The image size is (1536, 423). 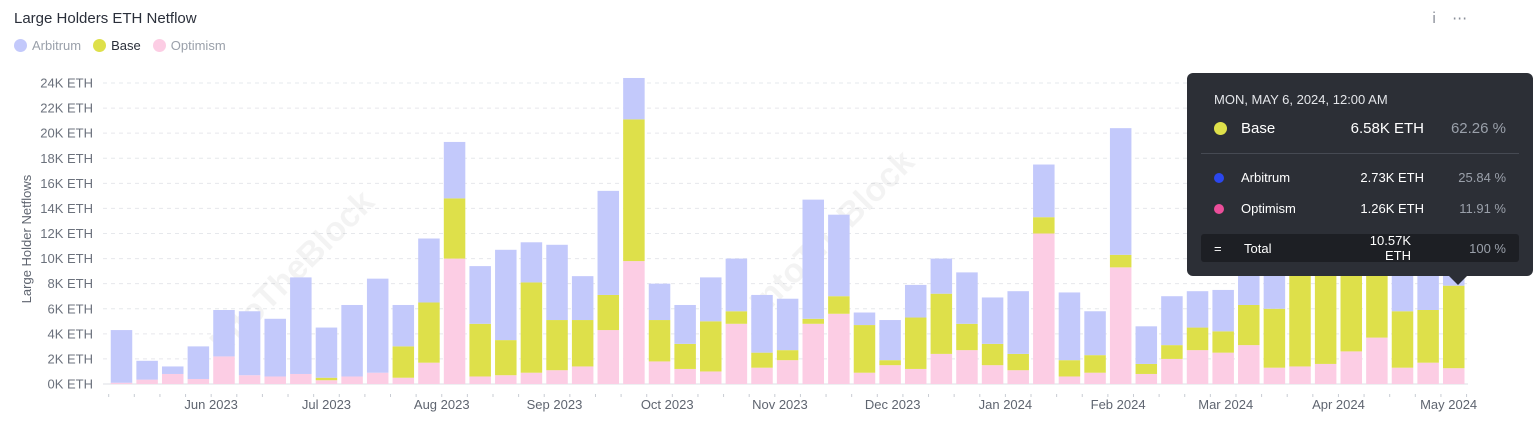 I want to click on chart-title: Large Holders ETH Netflow, so click(x=105, y=18).